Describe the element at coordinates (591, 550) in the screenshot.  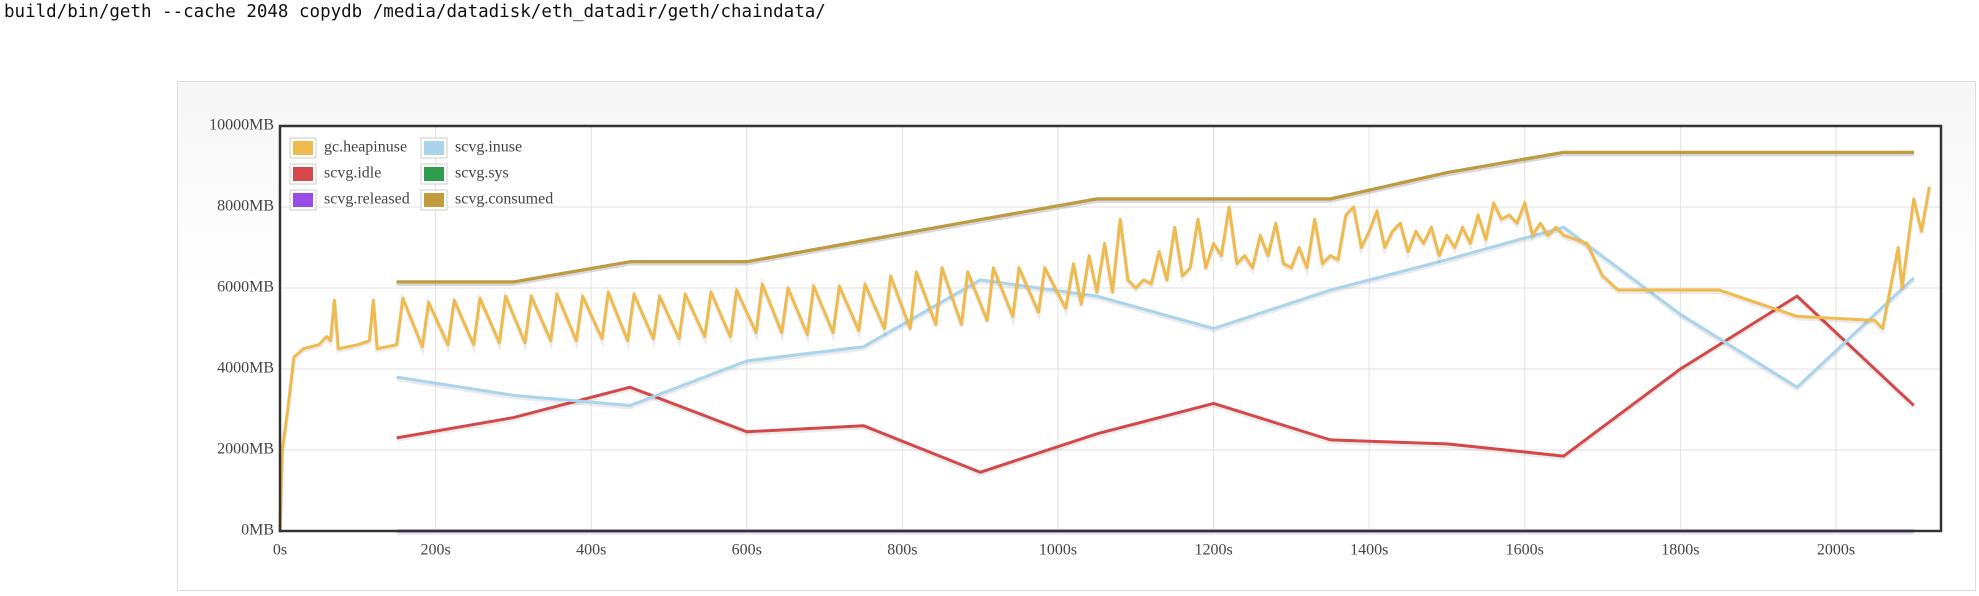
I see `x-tick-label: 400s` at that location.